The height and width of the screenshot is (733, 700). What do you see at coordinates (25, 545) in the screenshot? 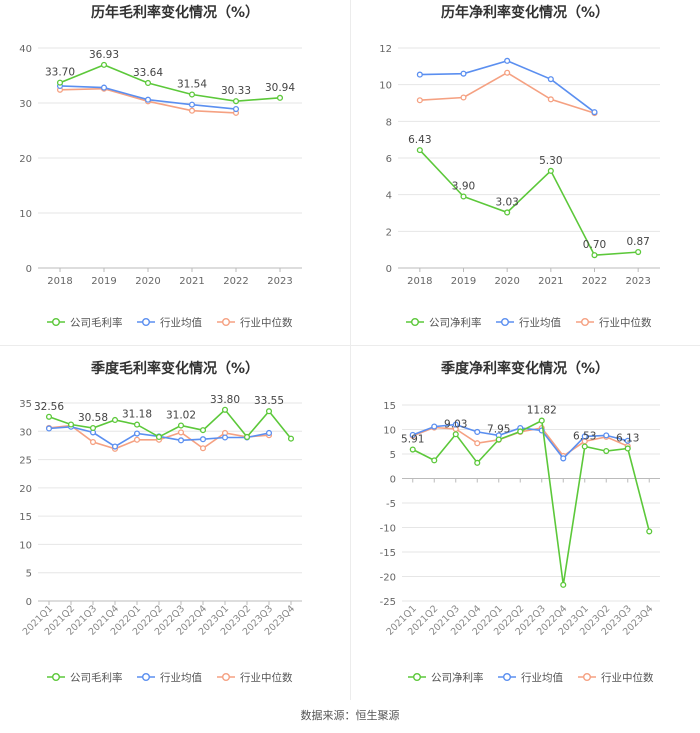
I see `y-tick-label: 10` at bounding box center [25, 545].